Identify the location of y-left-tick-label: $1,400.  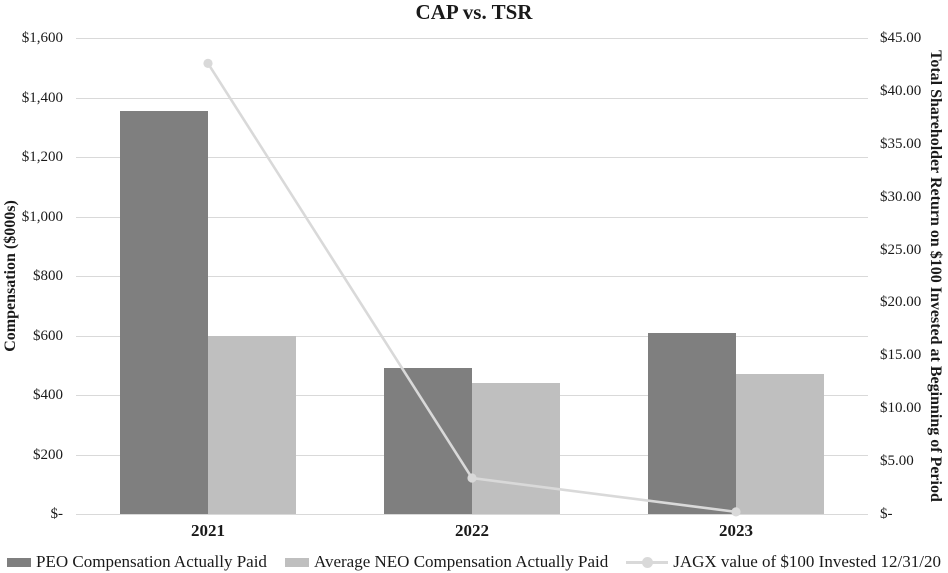
(42, 97).